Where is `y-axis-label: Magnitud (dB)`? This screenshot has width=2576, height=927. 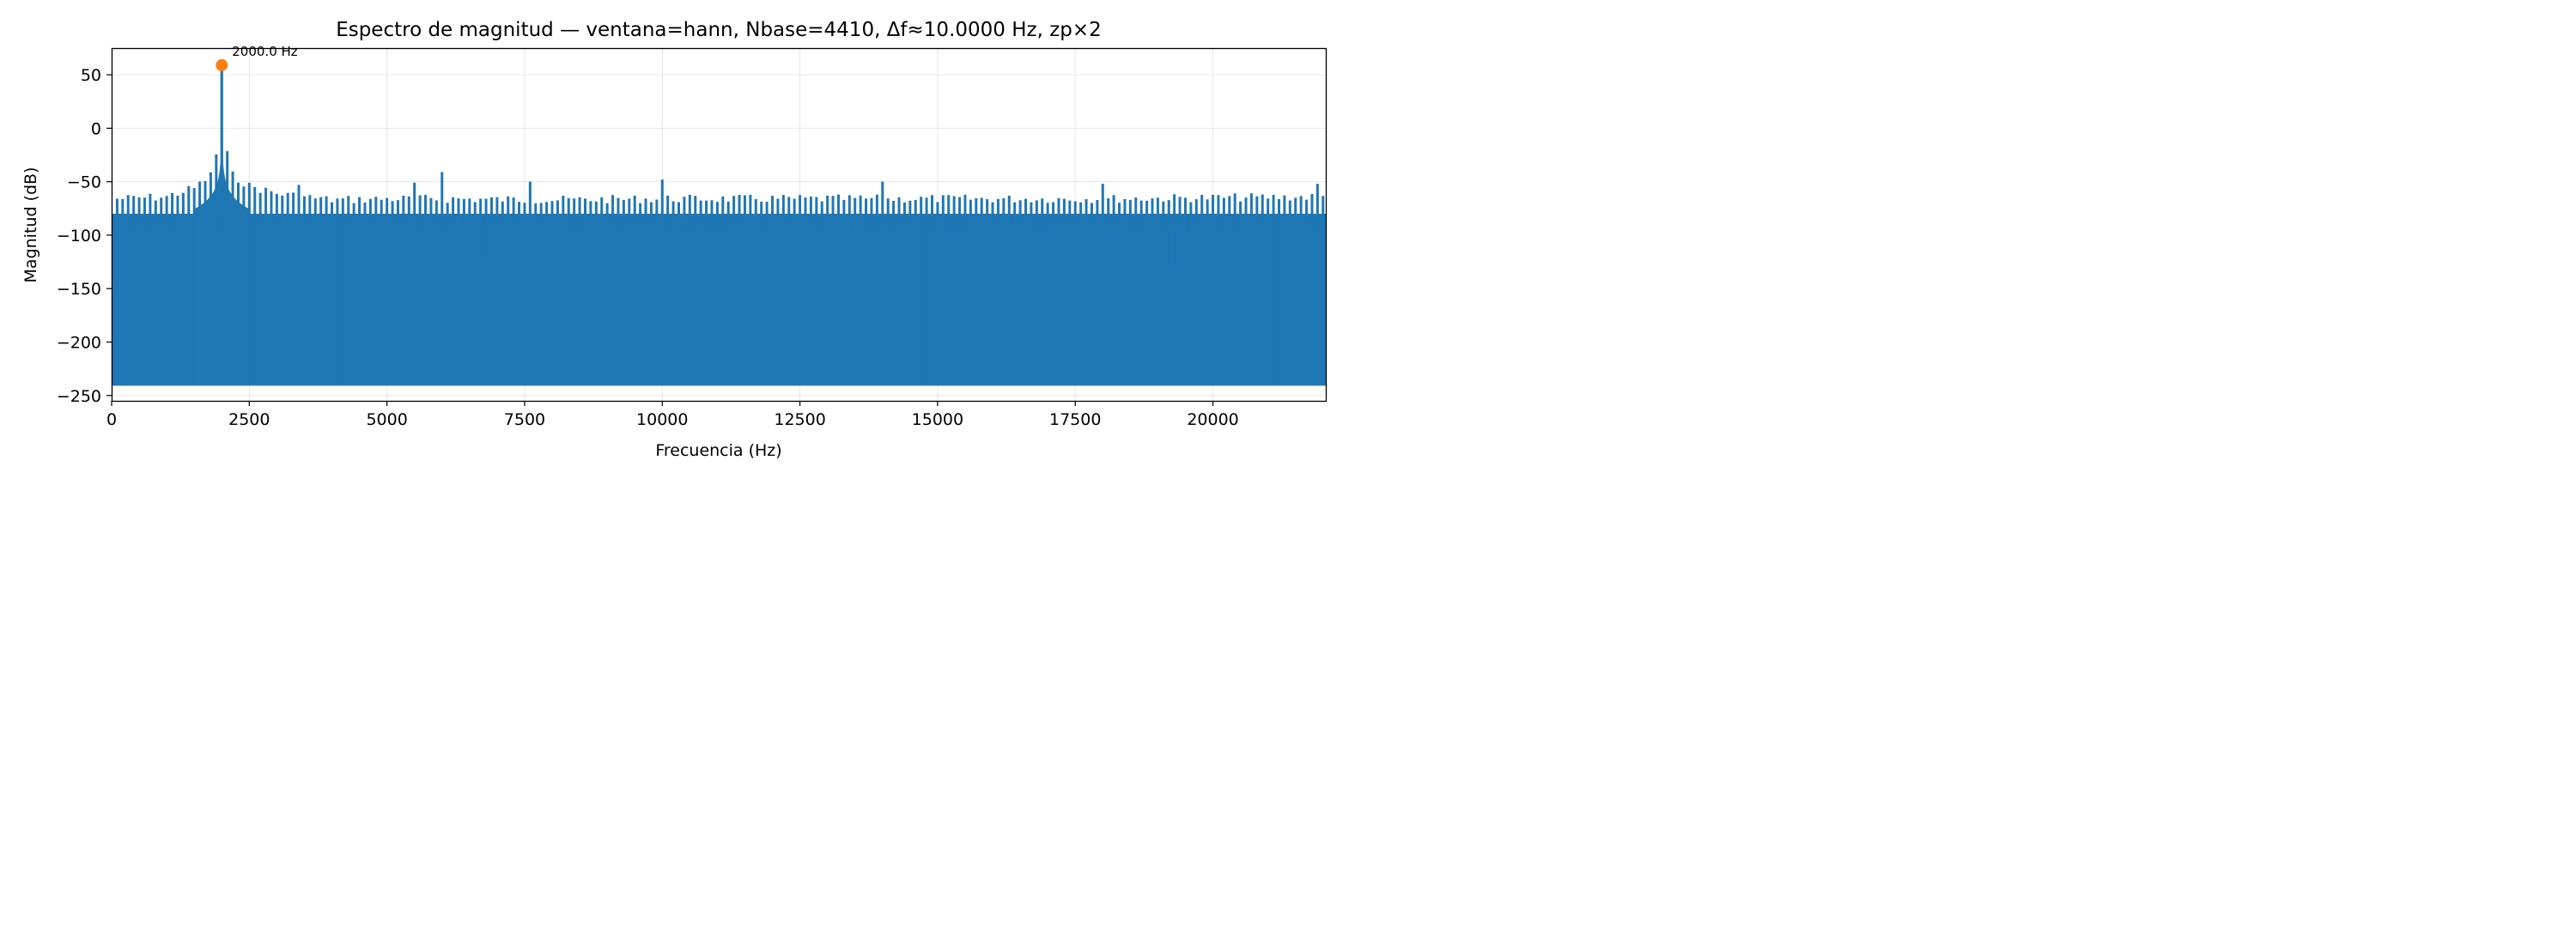
y-axis-label: Magnitud (dB) is located at coordinates (31, 225).